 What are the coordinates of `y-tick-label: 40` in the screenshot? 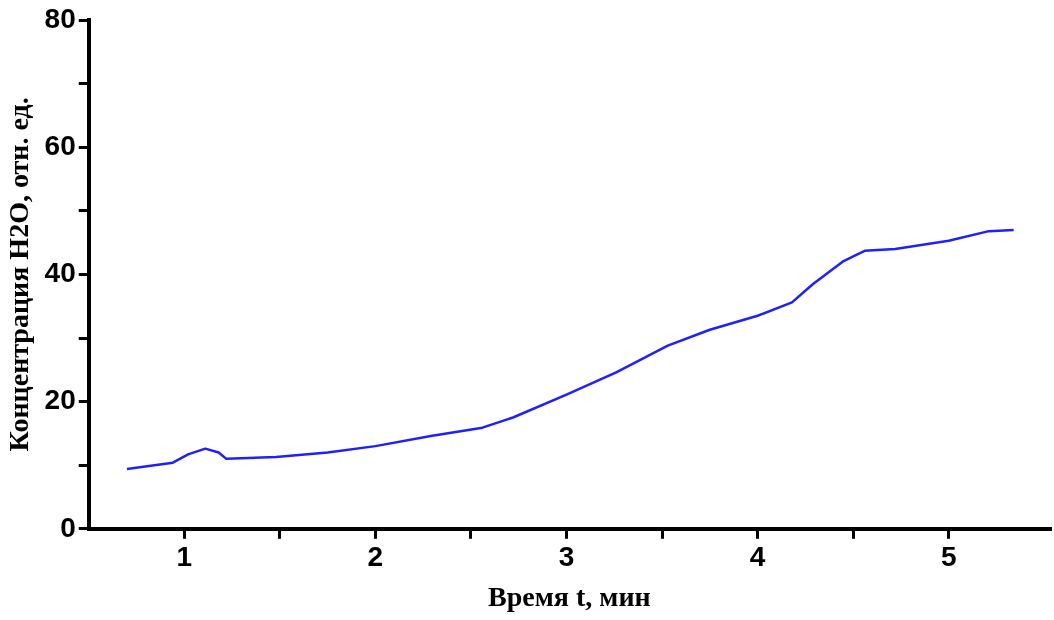 It's located at (60, 273).